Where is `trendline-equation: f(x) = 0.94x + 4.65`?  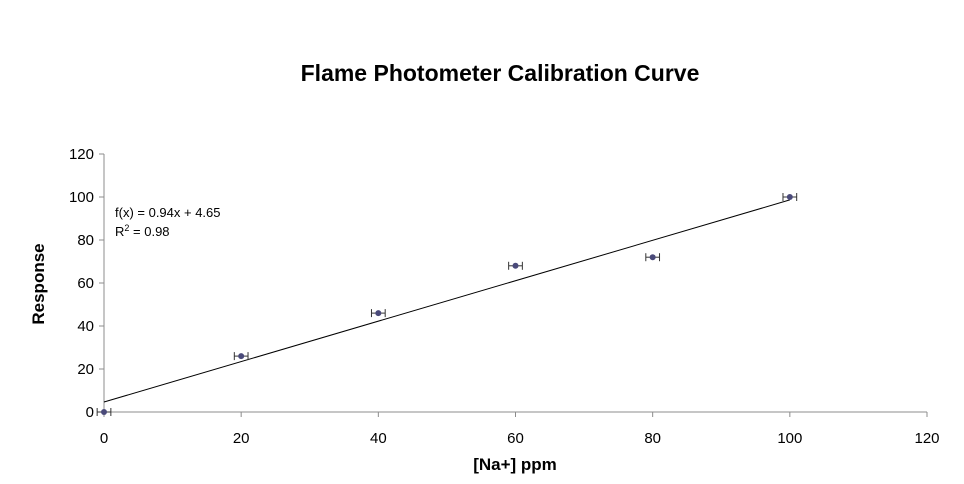 trendline-equation: f(x) = 0.94x + 4.65 is located at coordinates (168, 212).